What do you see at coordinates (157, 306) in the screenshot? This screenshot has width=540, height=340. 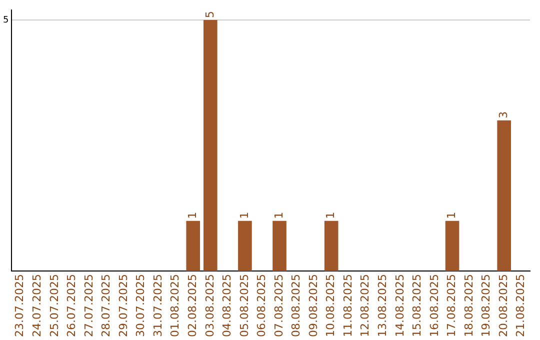 I see `x-tick-label: 31.07.2025` at bounding box center [157, 306].